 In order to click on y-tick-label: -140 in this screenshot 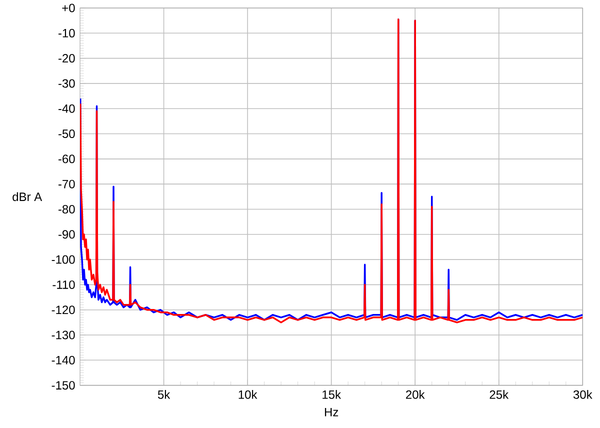, I will do `click(63, 360)`.